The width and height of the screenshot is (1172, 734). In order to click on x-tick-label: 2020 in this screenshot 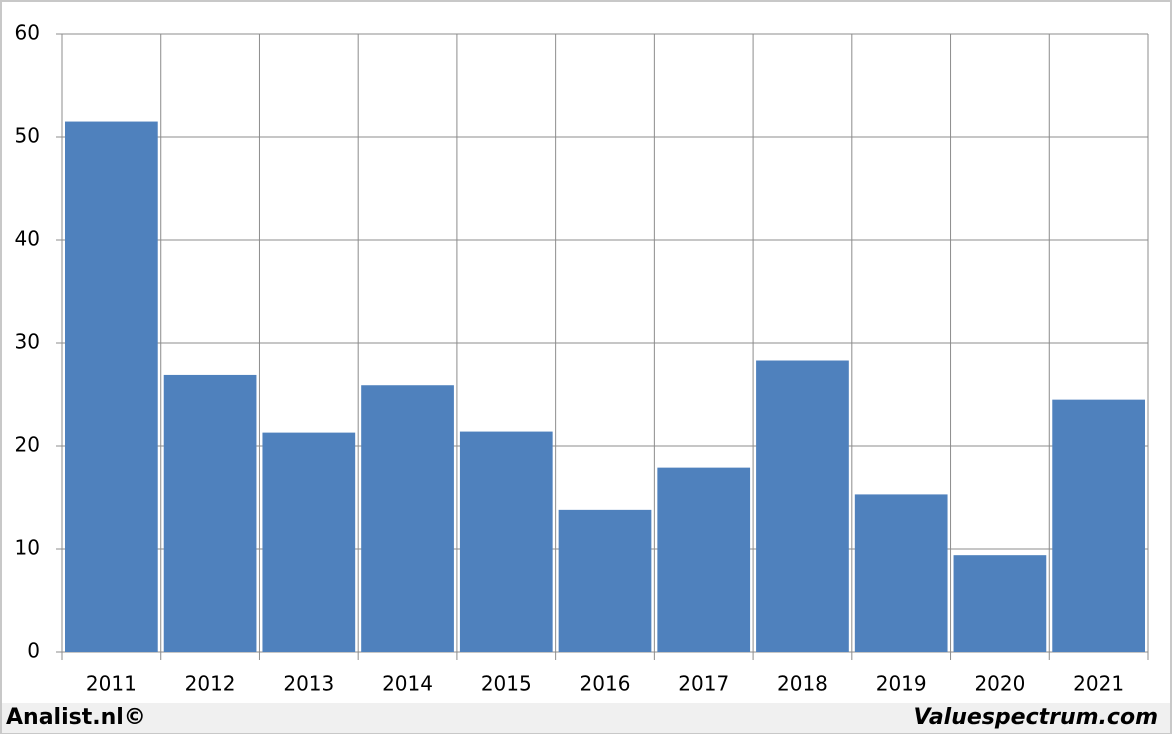, I will do `click(999, 684)`.